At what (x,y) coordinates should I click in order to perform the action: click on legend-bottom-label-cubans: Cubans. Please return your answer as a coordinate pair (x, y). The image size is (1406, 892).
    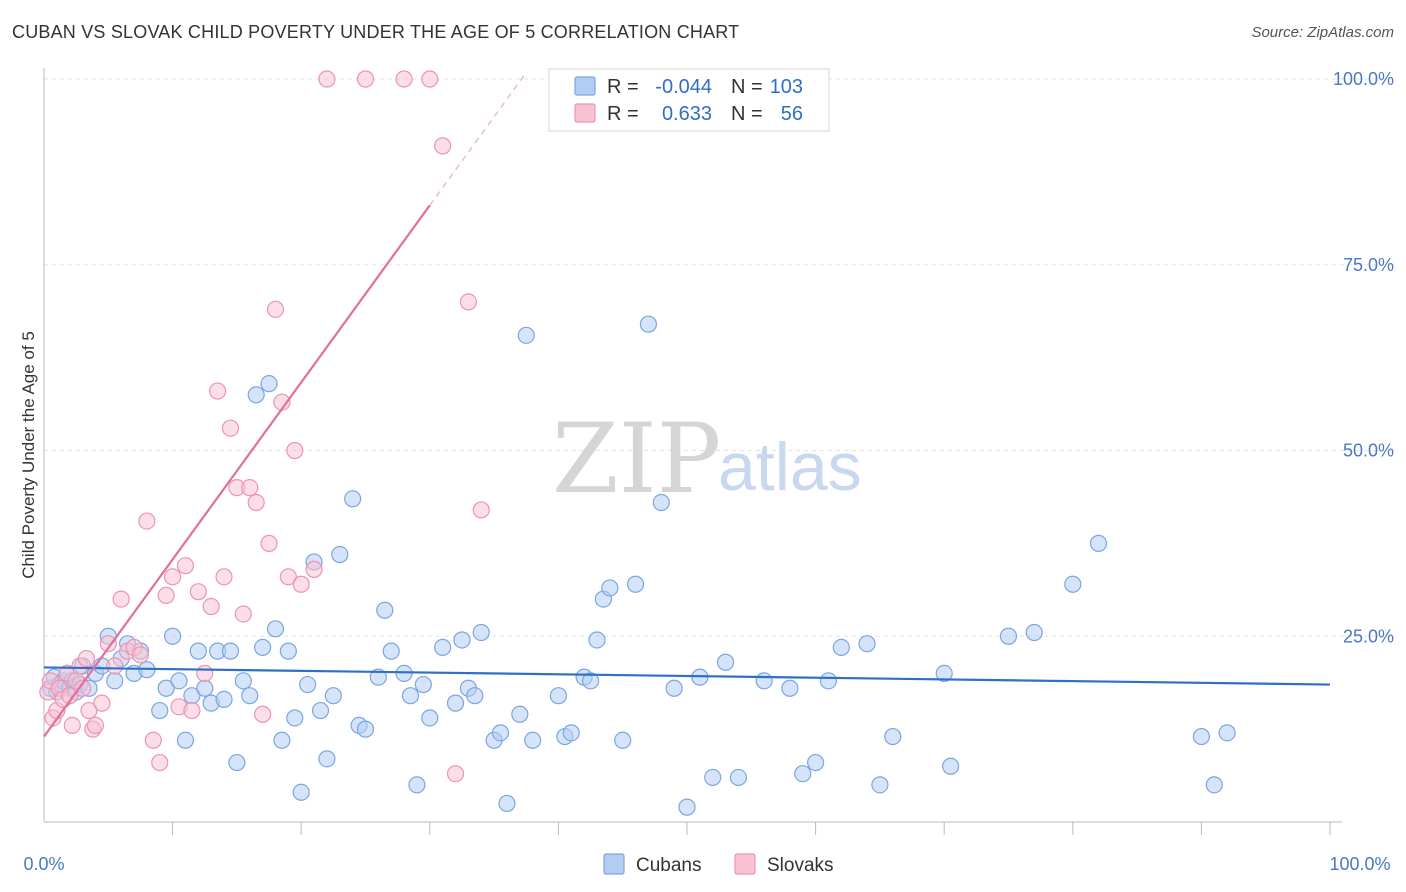
    Looking at the image, I should click on (669, 865).